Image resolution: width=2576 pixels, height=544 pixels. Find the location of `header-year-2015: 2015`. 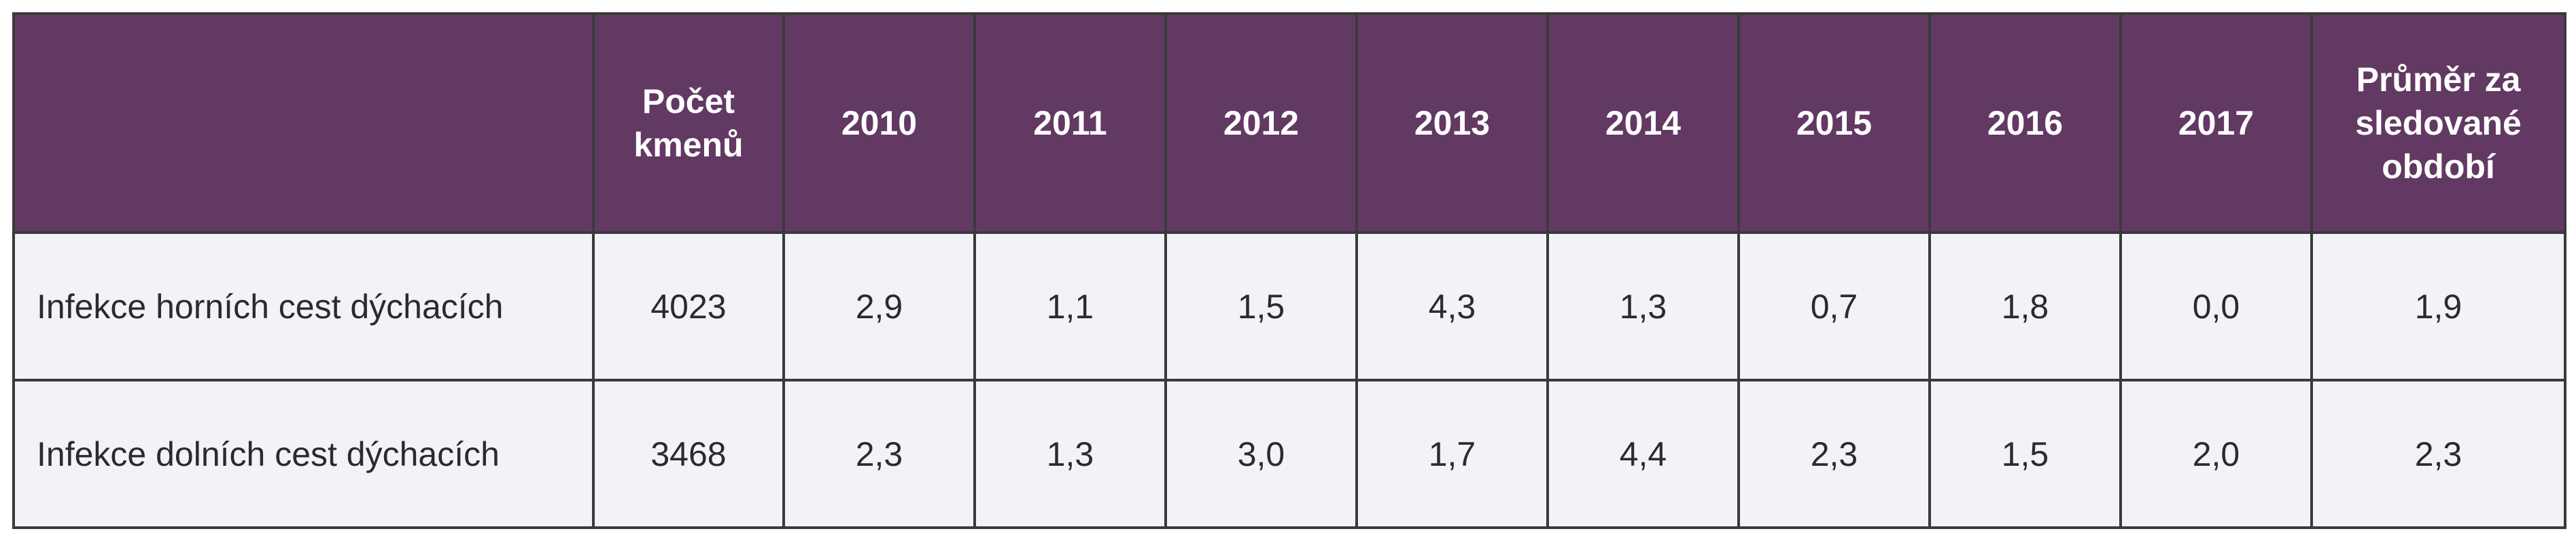

header-year-2015: 2015 is located at coordinates (1834, 123).